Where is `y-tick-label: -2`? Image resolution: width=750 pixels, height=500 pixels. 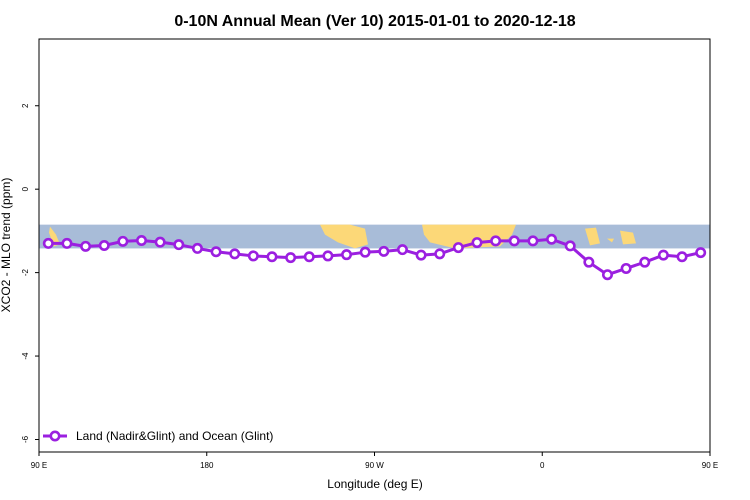 y-tick-label: -2 is located at coordinates (25, 273).